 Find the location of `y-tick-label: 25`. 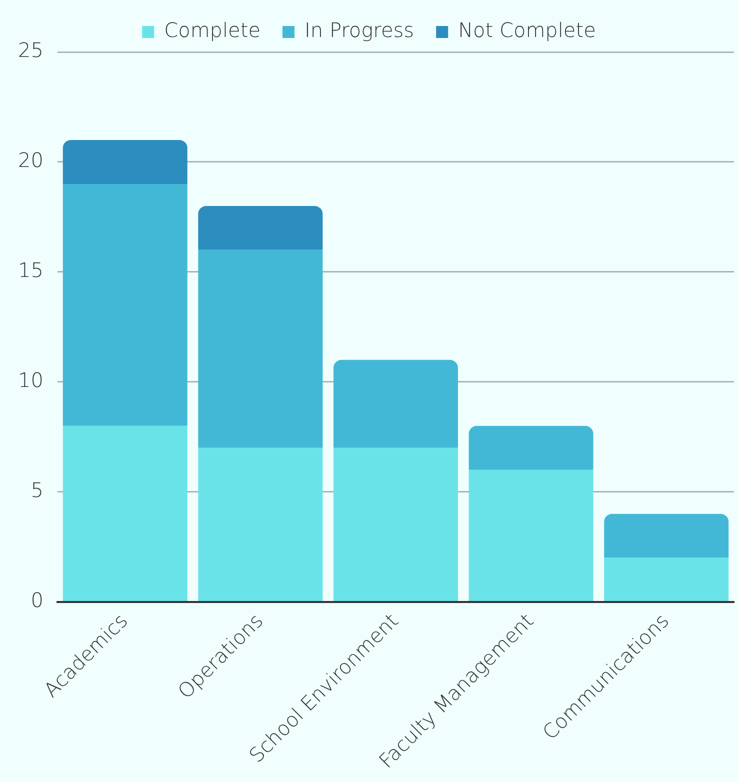

y-tick-label: 25 is located at coordinates (31, 50).